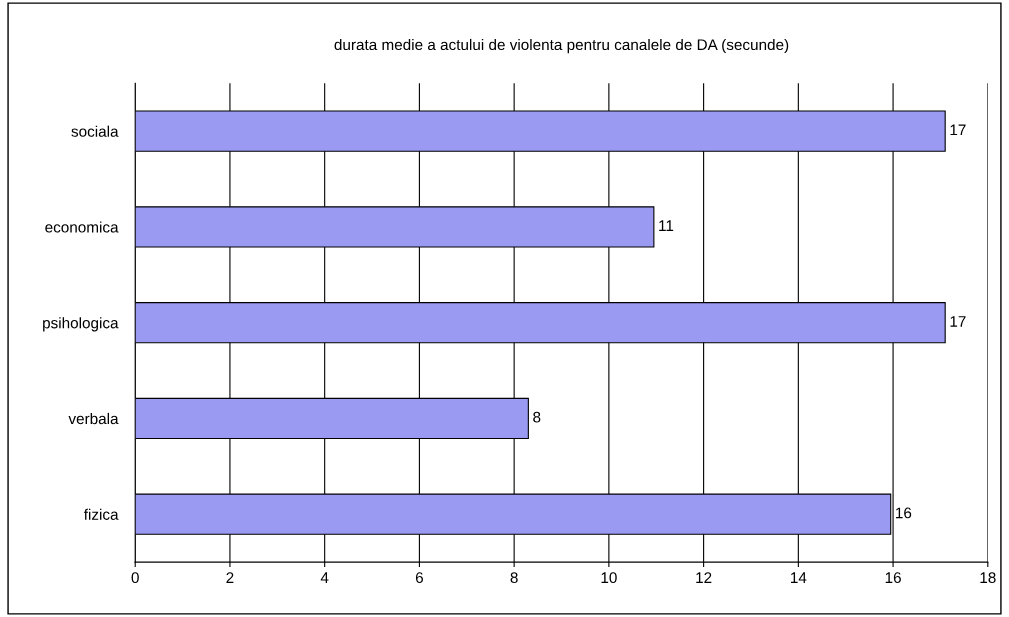  I want to click on y-tick-label: verbala, so click(93, 418).